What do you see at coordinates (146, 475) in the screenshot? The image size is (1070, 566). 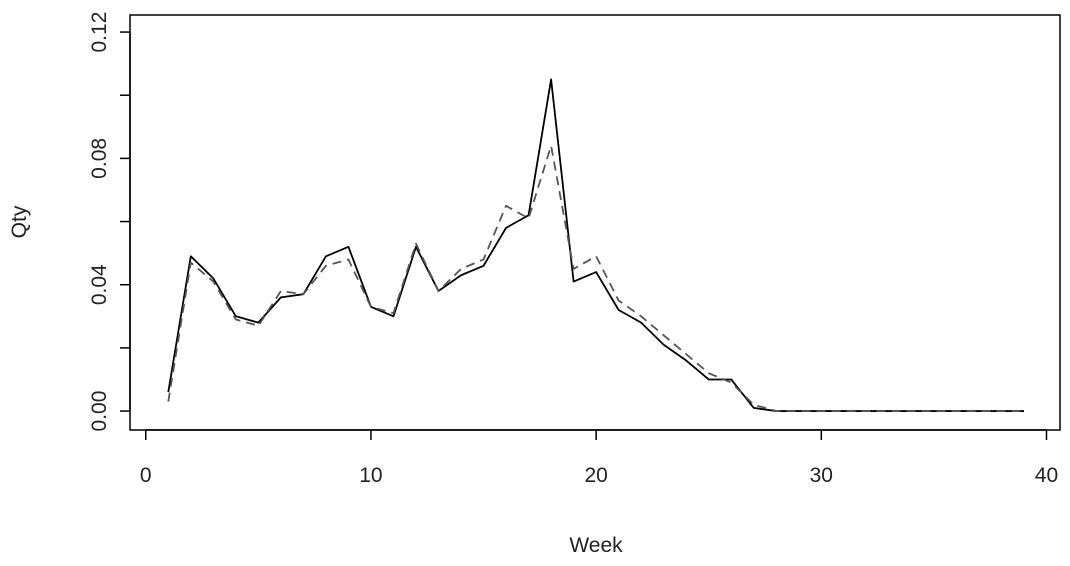 I see `x-tick-label: 0` at bounding box center [146, 475].